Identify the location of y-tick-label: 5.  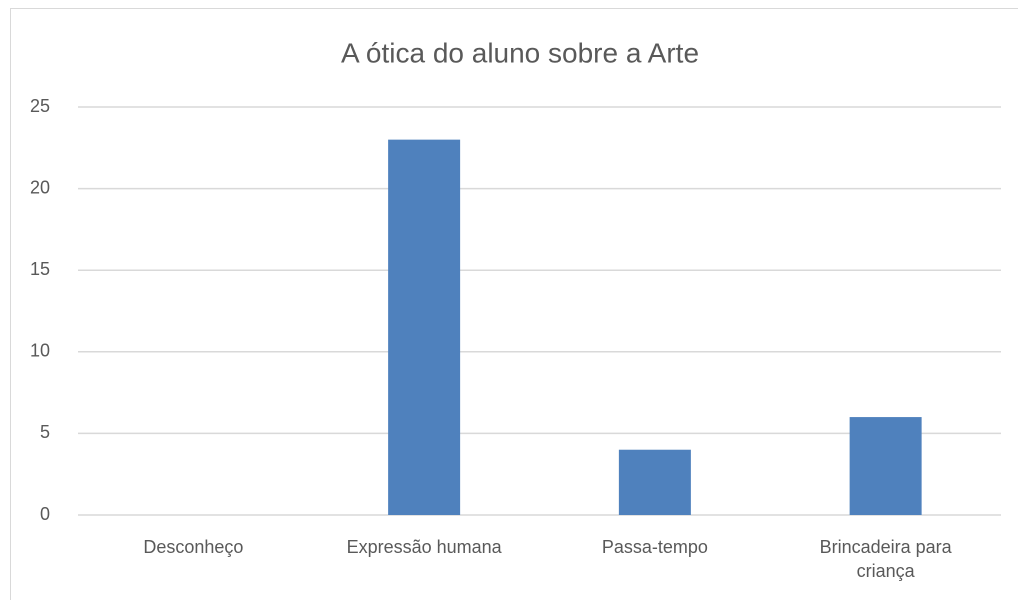
(45, 432).